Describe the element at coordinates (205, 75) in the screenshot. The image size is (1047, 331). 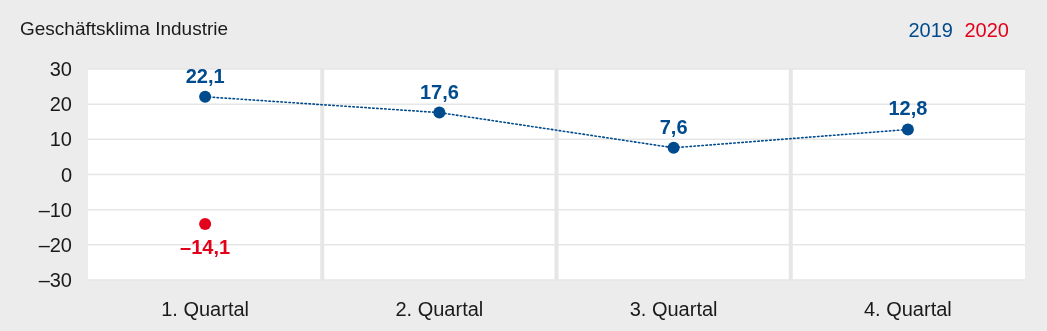
I see `data-label: 22,1` at that location.